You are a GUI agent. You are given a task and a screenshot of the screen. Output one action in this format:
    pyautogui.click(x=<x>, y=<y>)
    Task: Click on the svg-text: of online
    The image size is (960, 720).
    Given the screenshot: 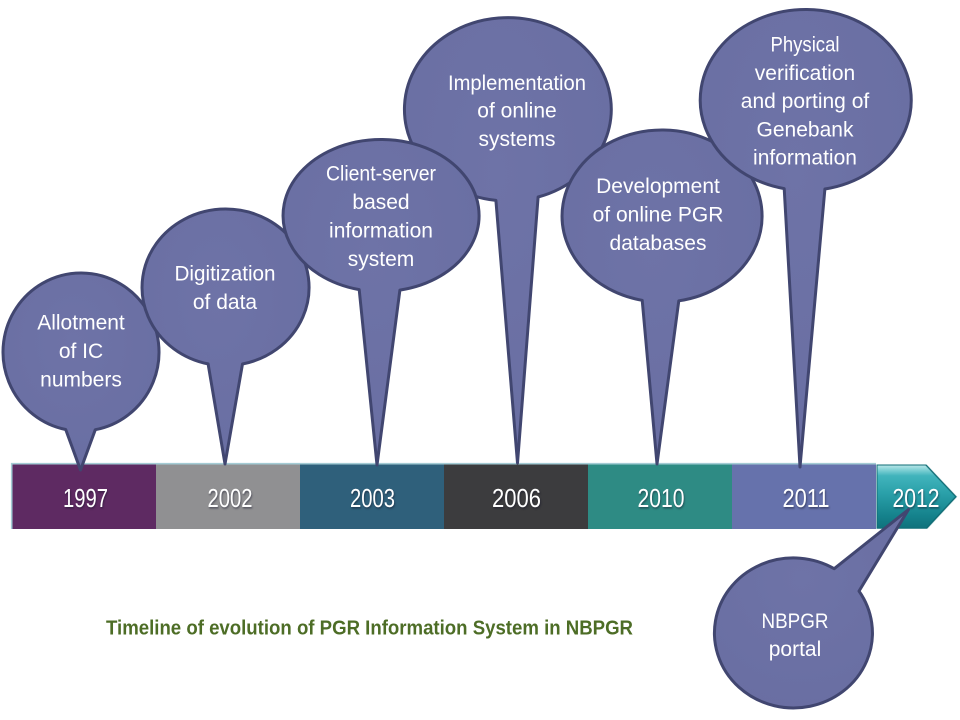 What is the action you would take?
    pyautogui.click(x=516, y=111)
    